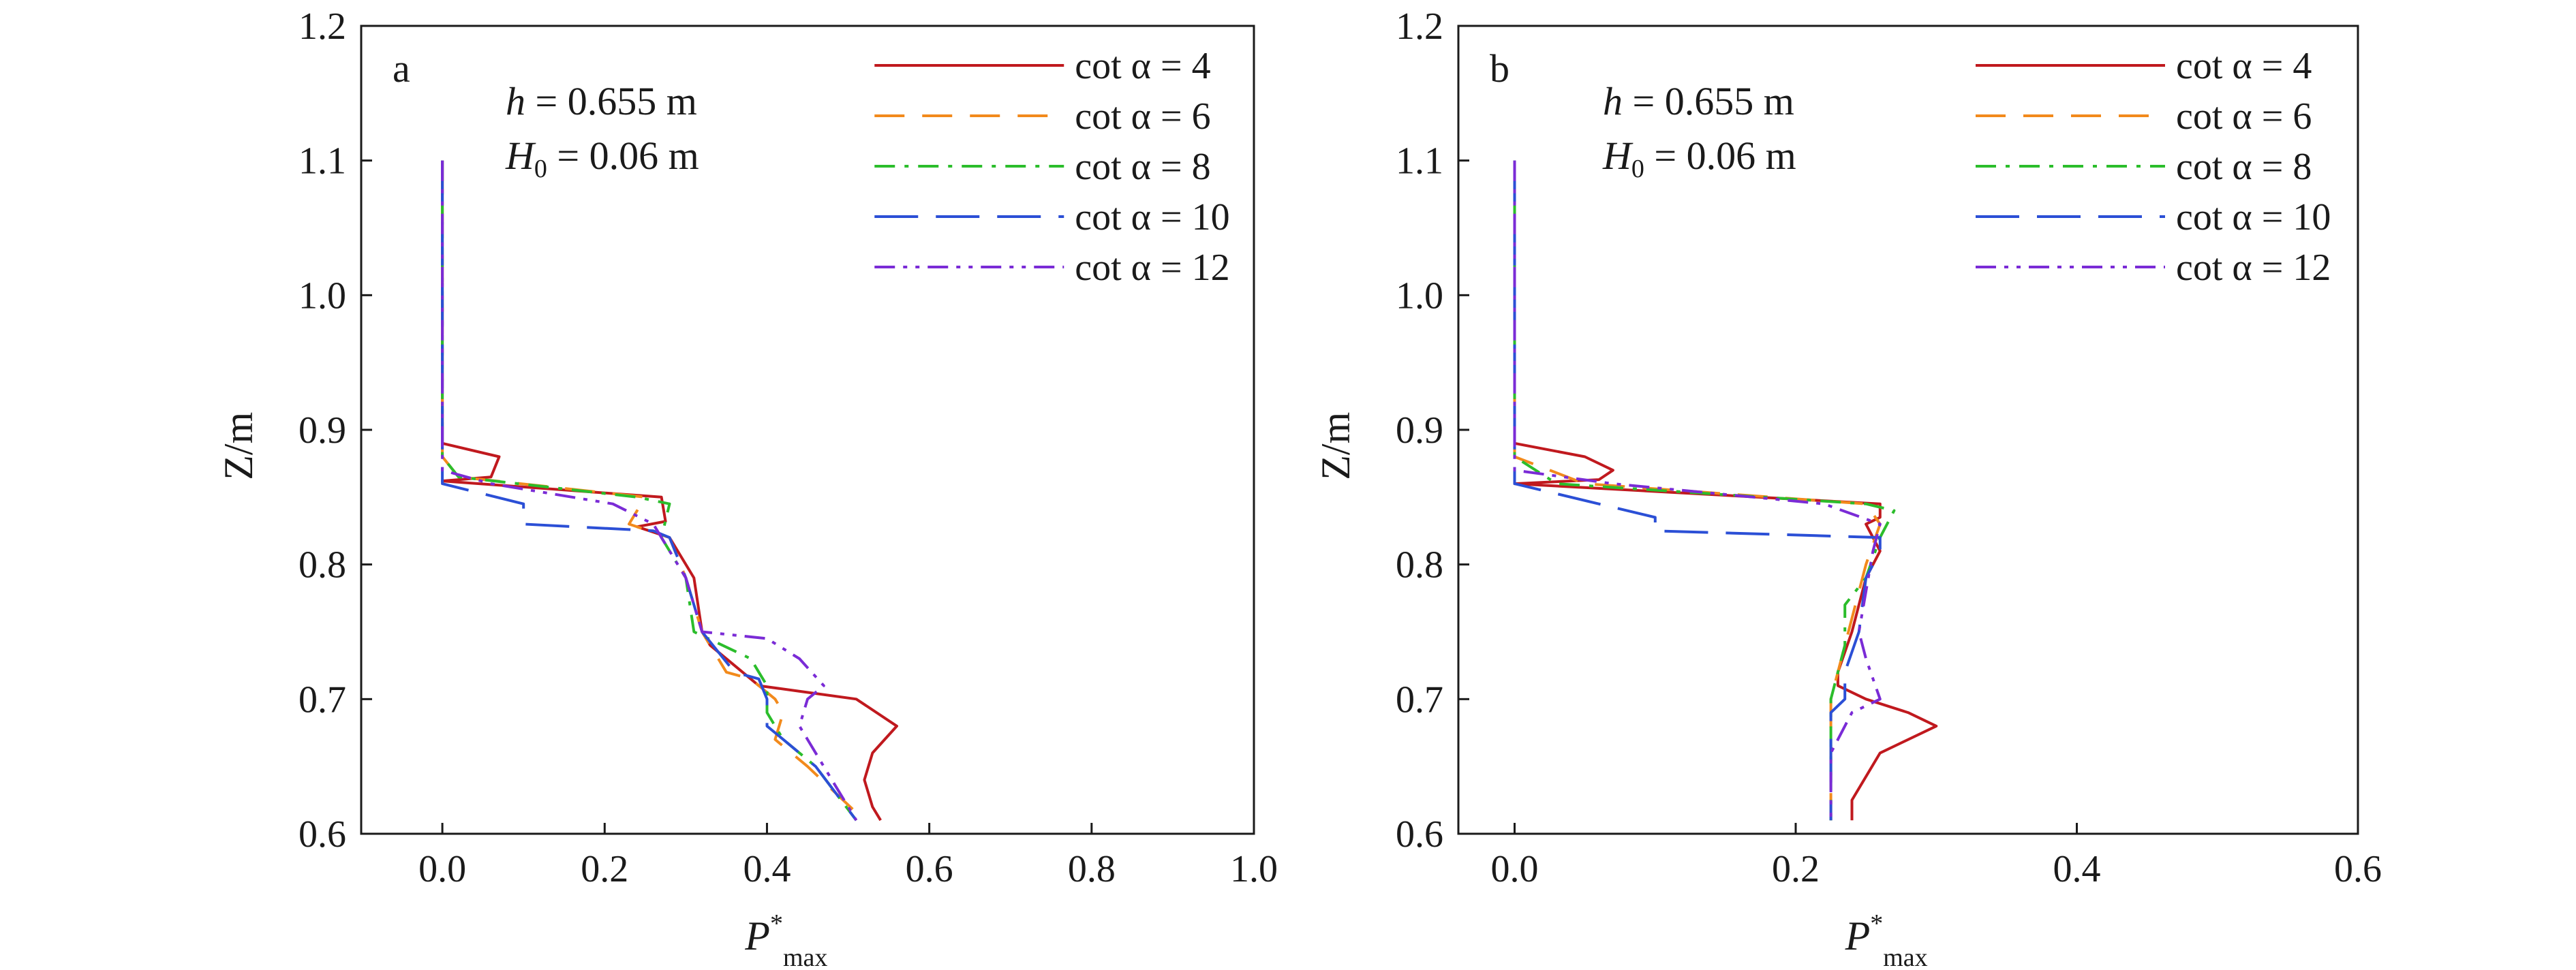 Image resolution: width=2576 pixels, height=970 pixels. Describe the element at coordinates (1500, 68) in the screenshot. I see `panel-label: b` at that location.